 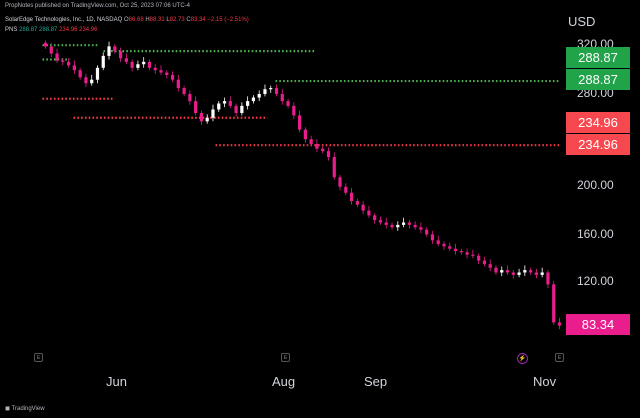 What do you see at coordinates (68, 30) in the screenshot?
I see `indicator-value-3: 234.96` at bounding box center [68, 30].